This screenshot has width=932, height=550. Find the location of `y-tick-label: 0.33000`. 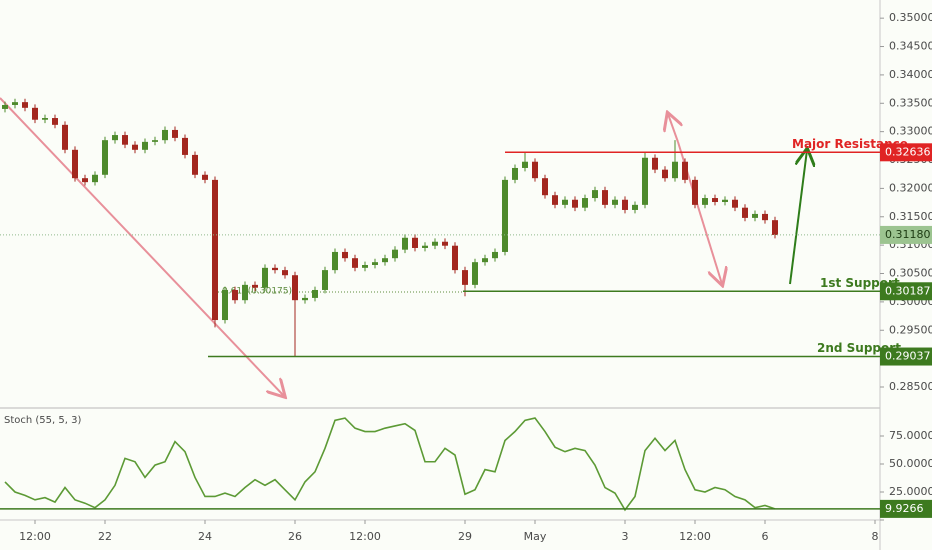

y-tick-label: 0.33000 is located at coordinates (910, 131).